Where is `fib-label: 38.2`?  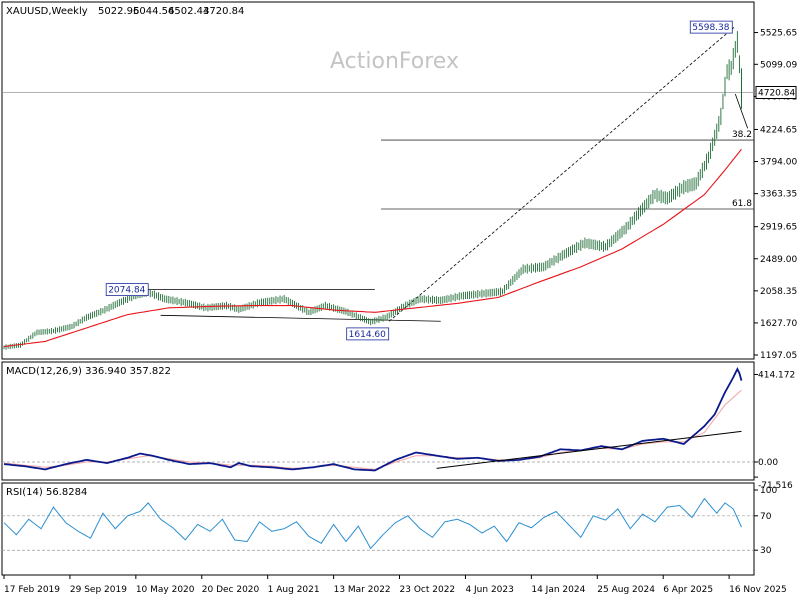 fib-label: 38.2 is located at coordinates (742, 135).